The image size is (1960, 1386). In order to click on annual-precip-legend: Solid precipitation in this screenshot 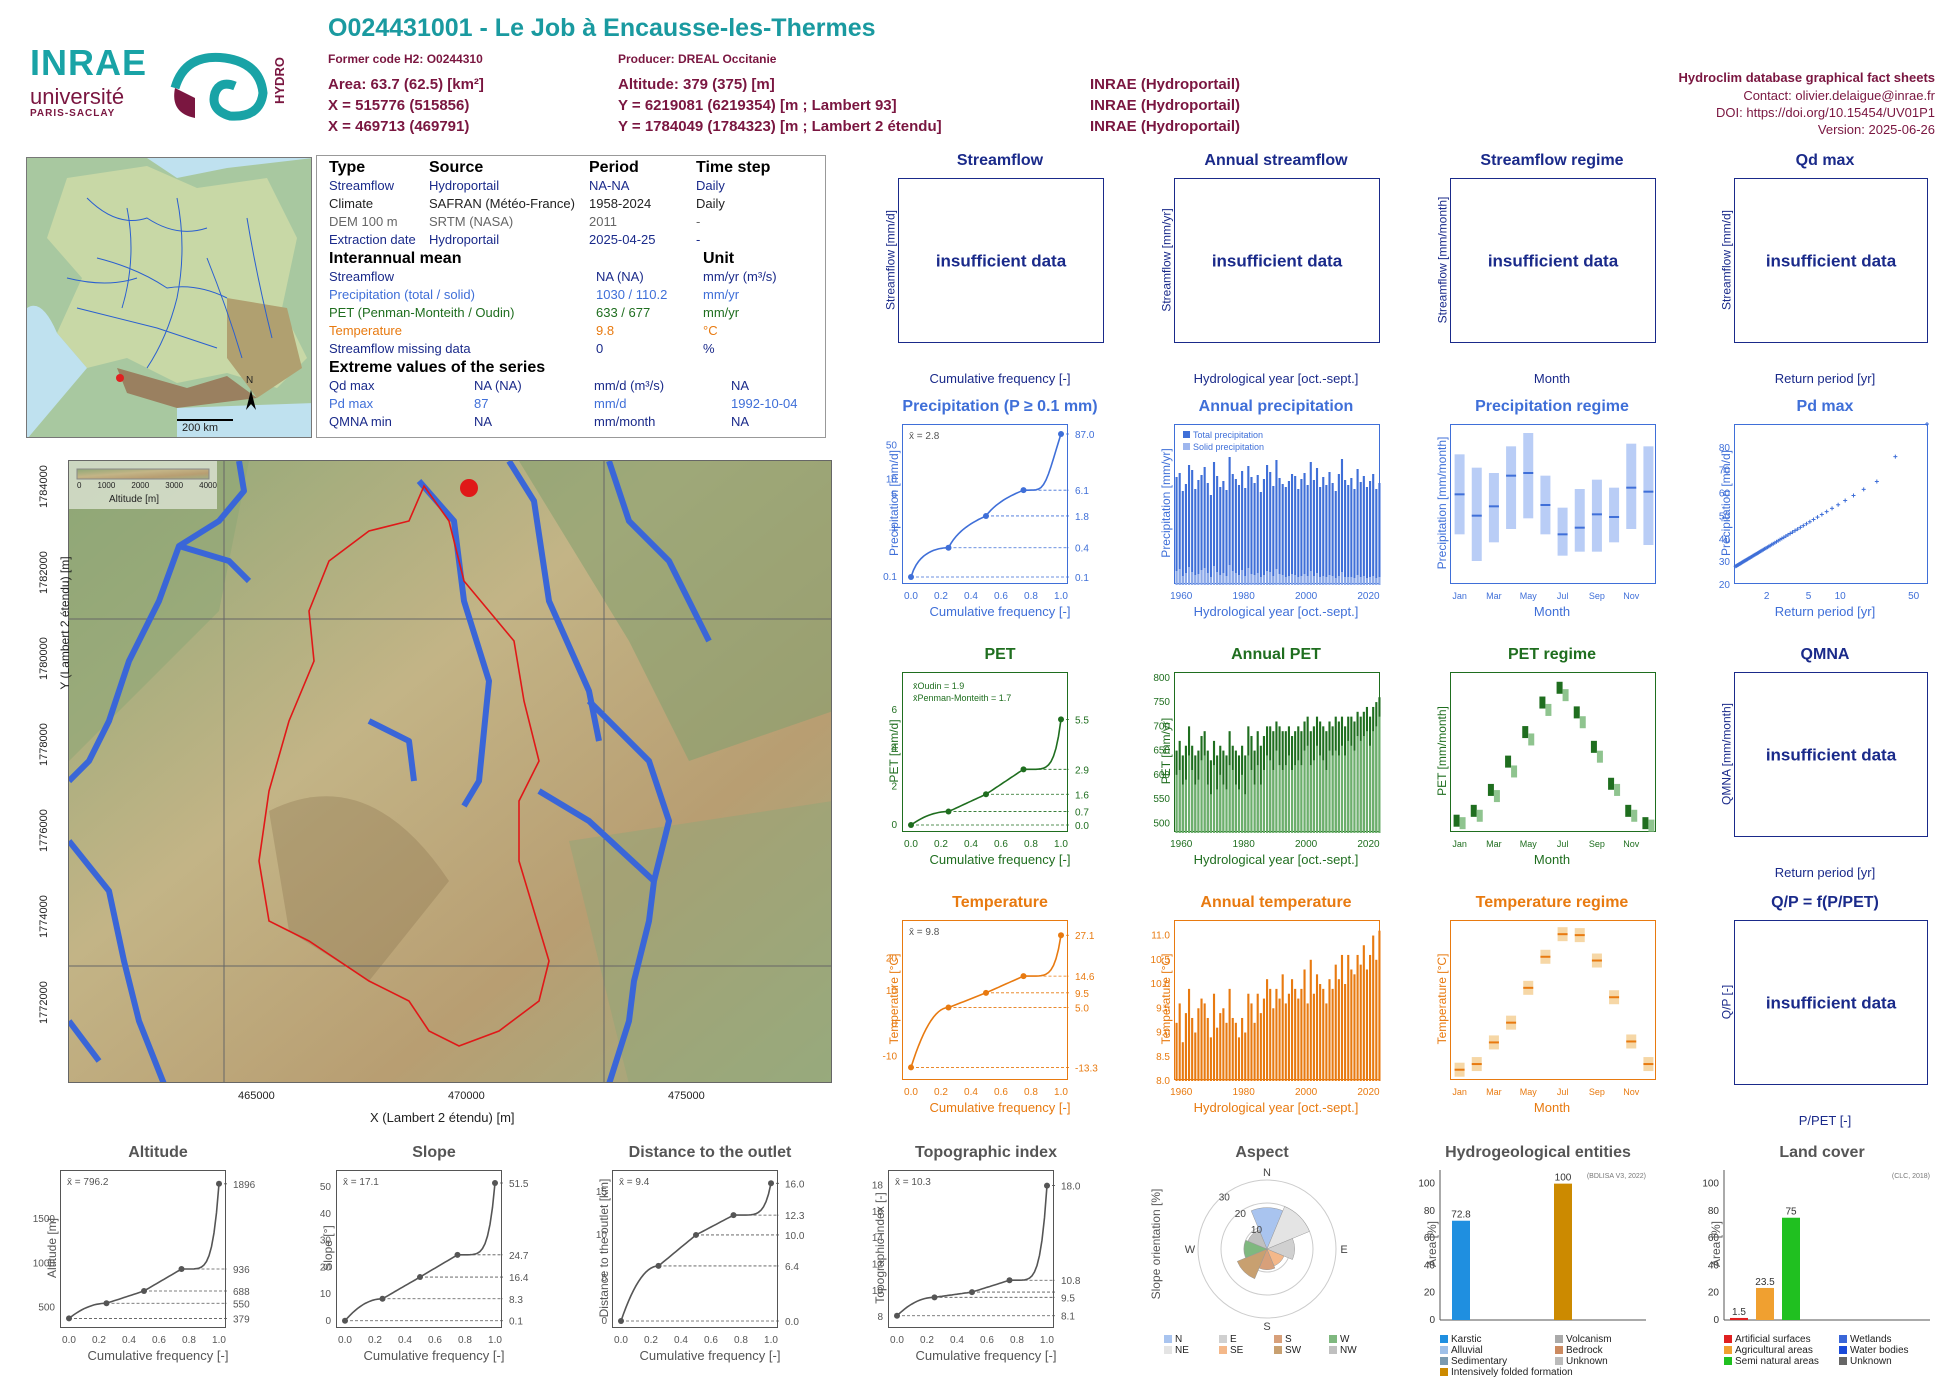, I will do `click(1228, 447)`.